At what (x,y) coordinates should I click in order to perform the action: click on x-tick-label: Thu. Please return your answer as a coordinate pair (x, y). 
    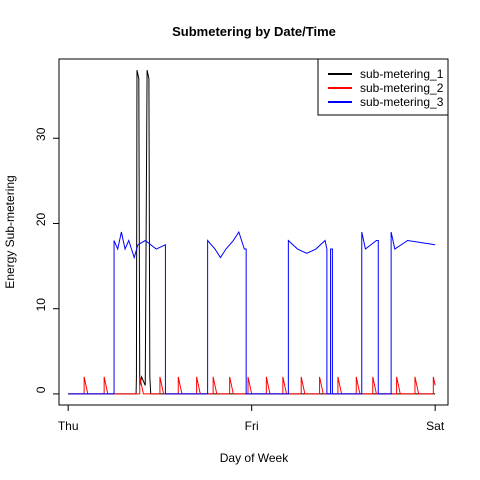
    Looking at the image, I should click on (68, 426).